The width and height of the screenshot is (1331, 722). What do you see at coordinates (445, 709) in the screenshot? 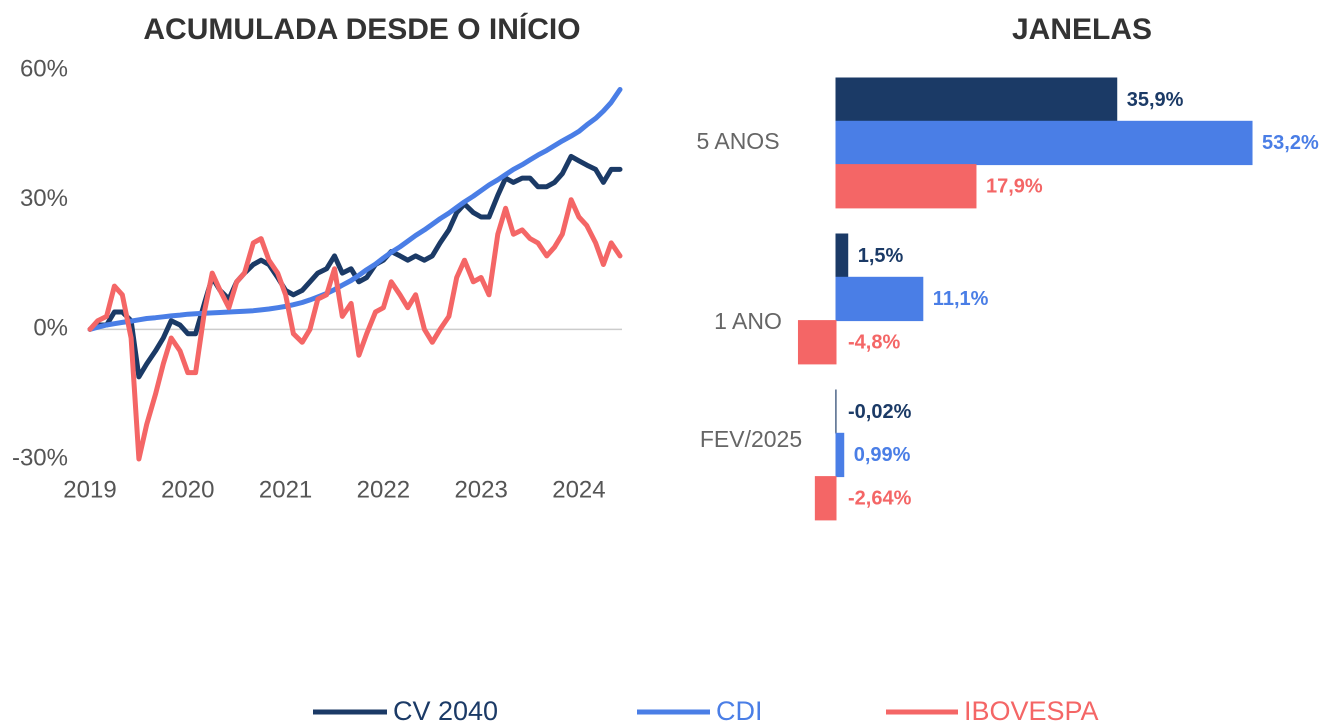
I see `legend-label: CV 2040` at bounding box center [445, 709].